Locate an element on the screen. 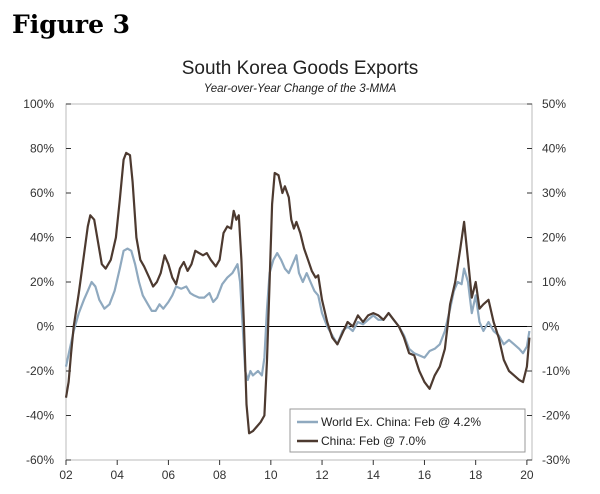 This screenshot has width=600, height=494. left-tick-label: -60% is located at coordinates (40, 460).